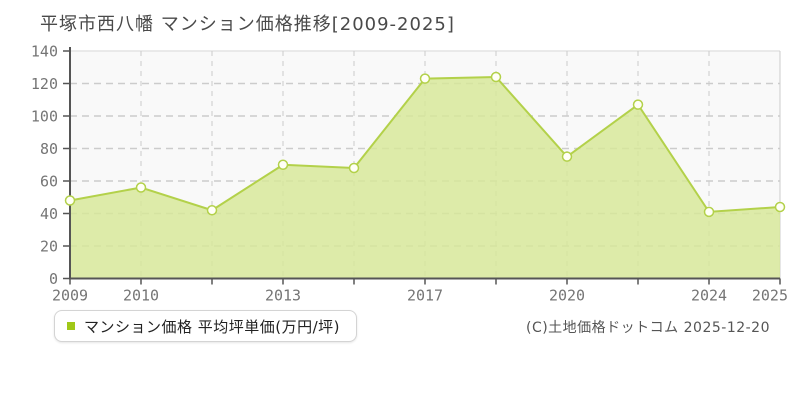 This screenshot has height=400, width=800. I want to click on y-tick-label: 0, so click(53, 279).